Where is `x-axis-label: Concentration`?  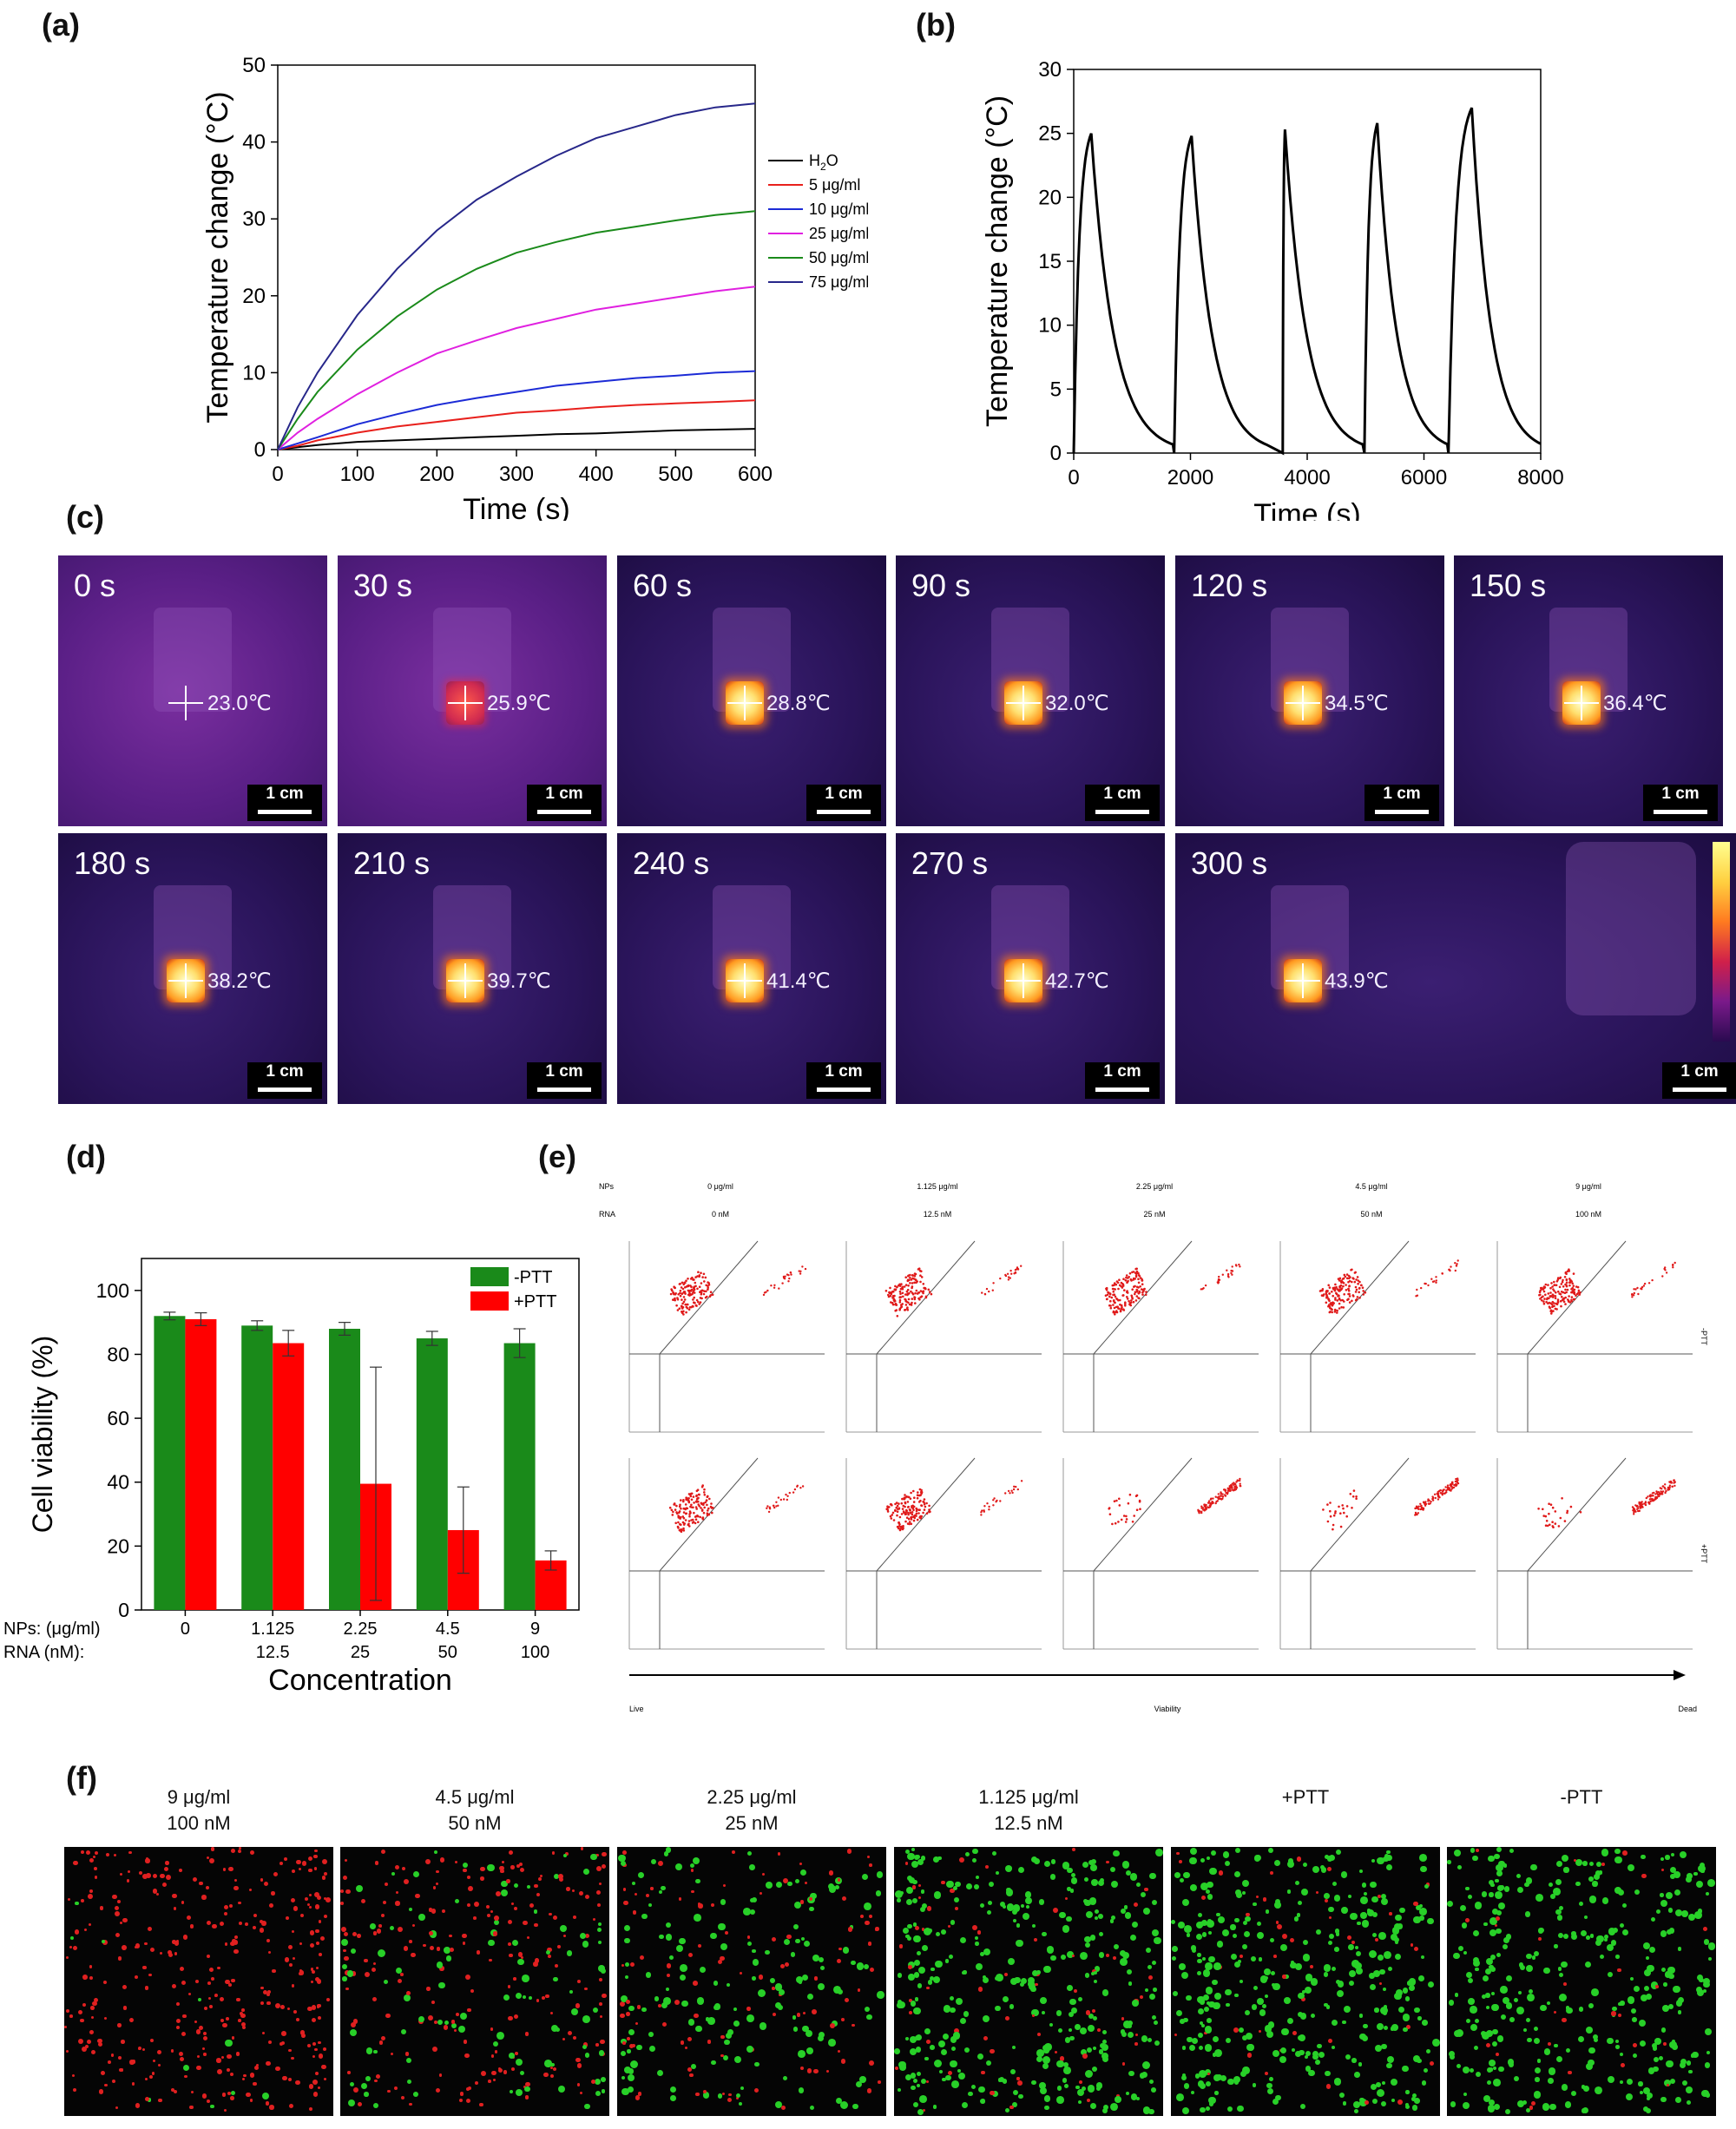
x-axis-label: Concentration is located at coordinates (360, 1680).